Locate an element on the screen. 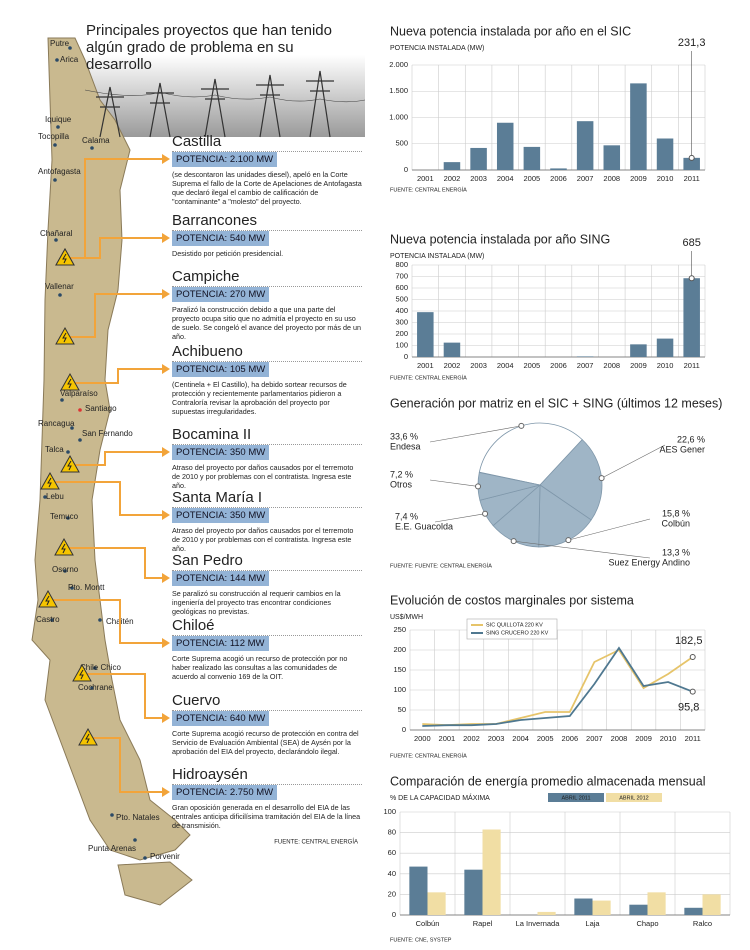  city-label: Iquique is located at coordinates (58, 119).